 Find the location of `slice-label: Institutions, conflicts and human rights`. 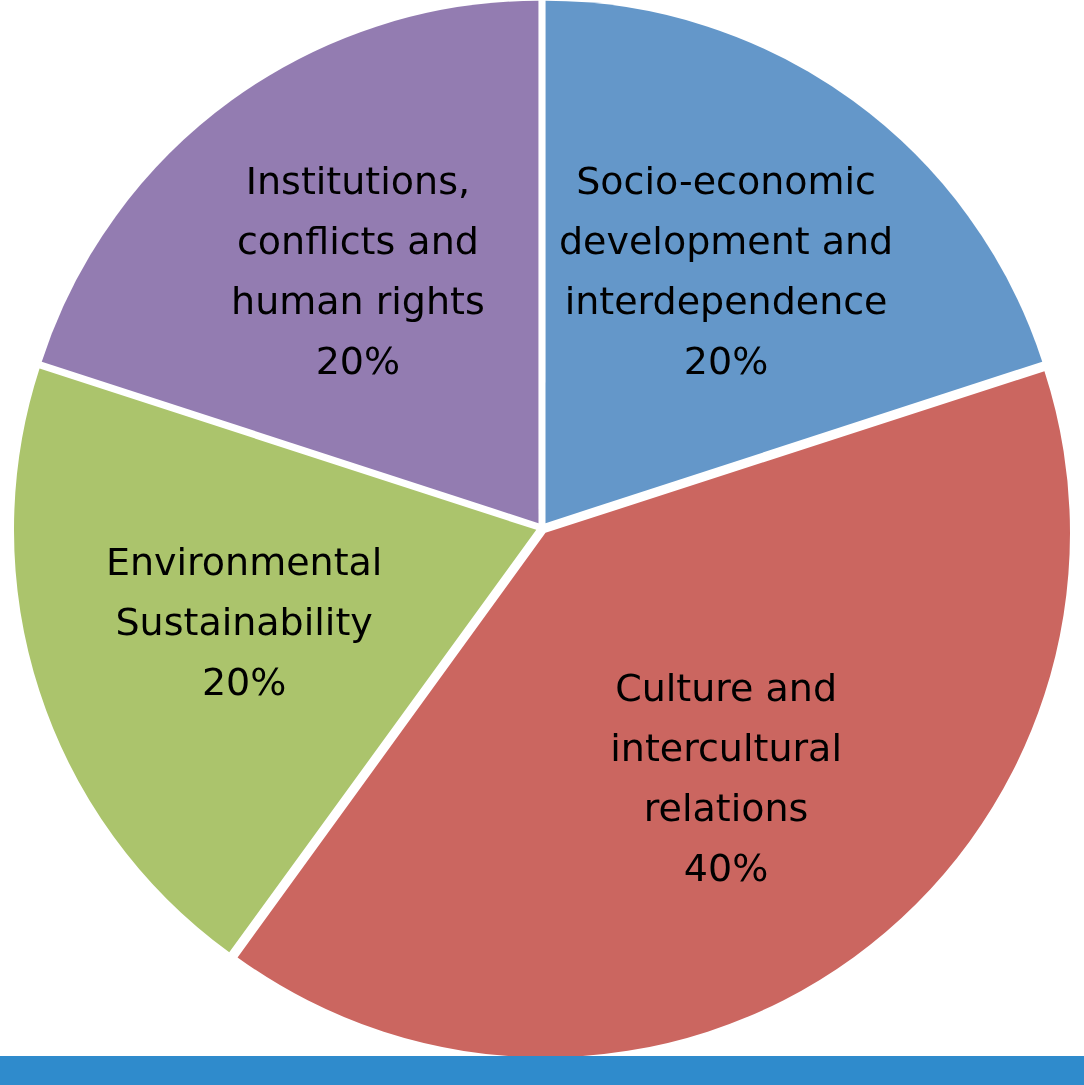

slice-label: Institutions, conflicts and human rights is located at coordinates (358, 241).